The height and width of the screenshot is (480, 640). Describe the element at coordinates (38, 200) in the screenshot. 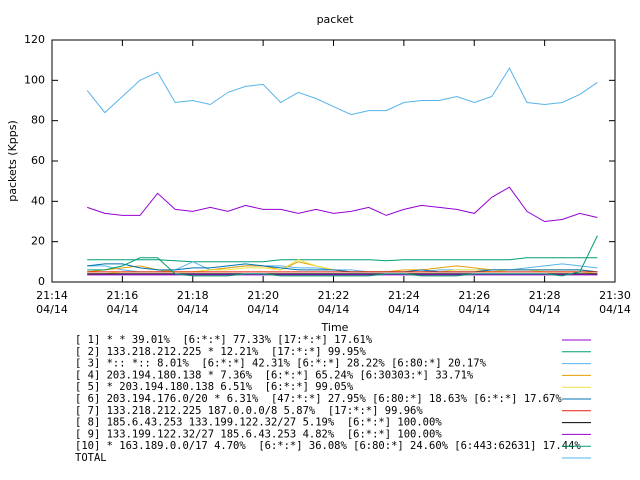

I see `y-tick-label: 40` at that location.